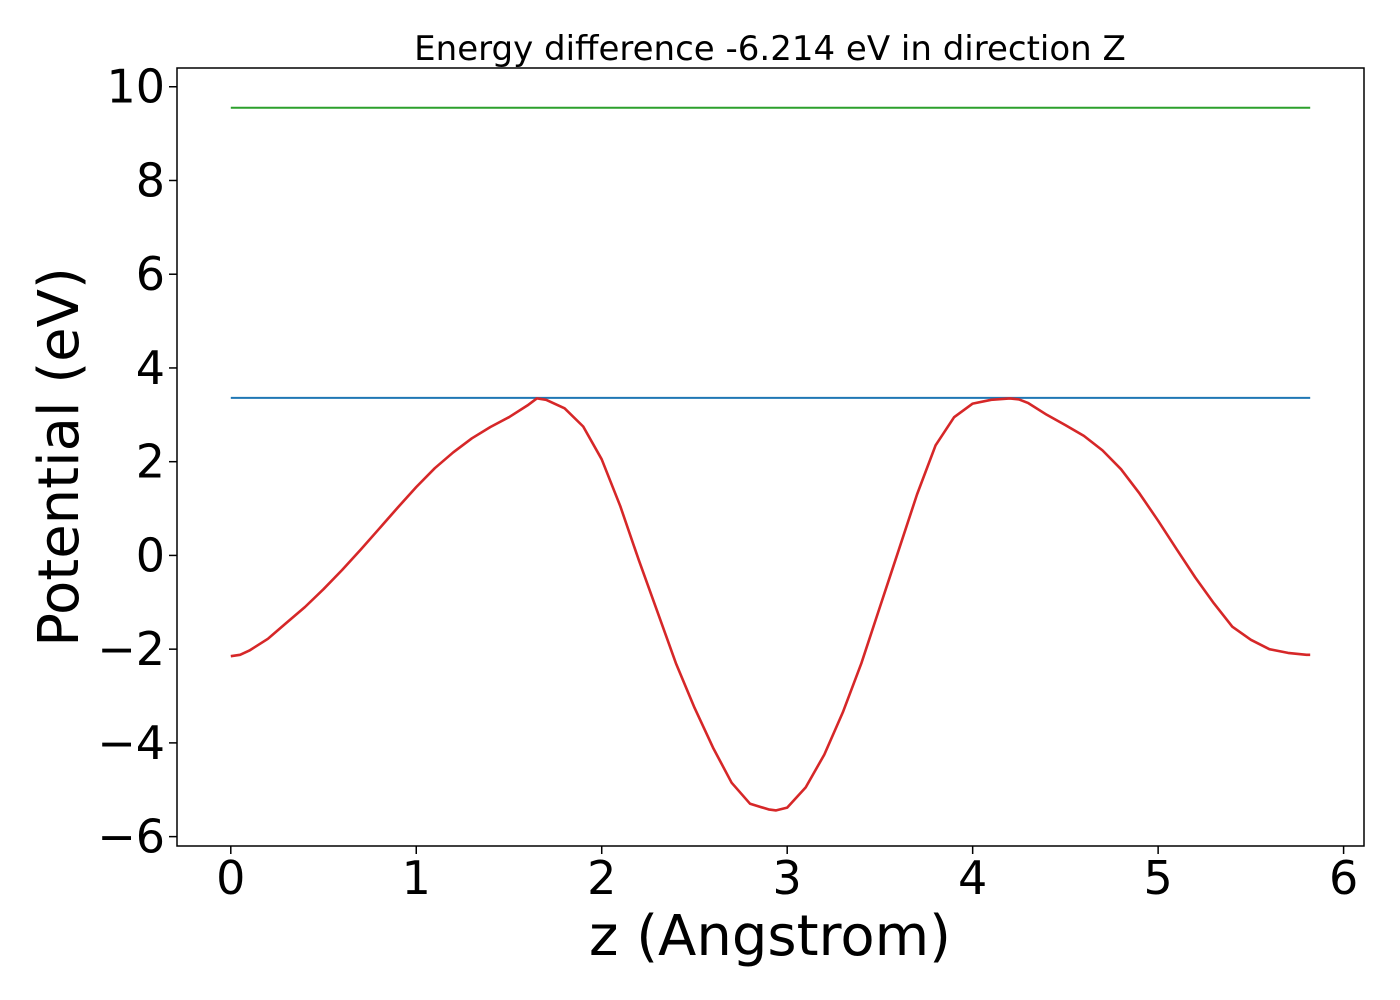 The image size is (1400, 1000). What do you see at coordinates (770, 936) in the screenshot?
I see `x-axis-label: z (Angstrom)` at bounding box center [770, 936].